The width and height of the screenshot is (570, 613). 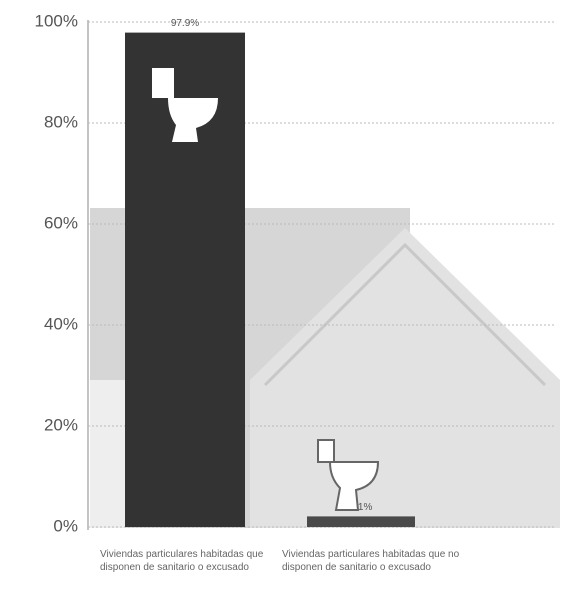 What do you see at coordinates (348, 475) in the screenshot?
I see `toilet-icon-small` at bounding box center [348, 475].